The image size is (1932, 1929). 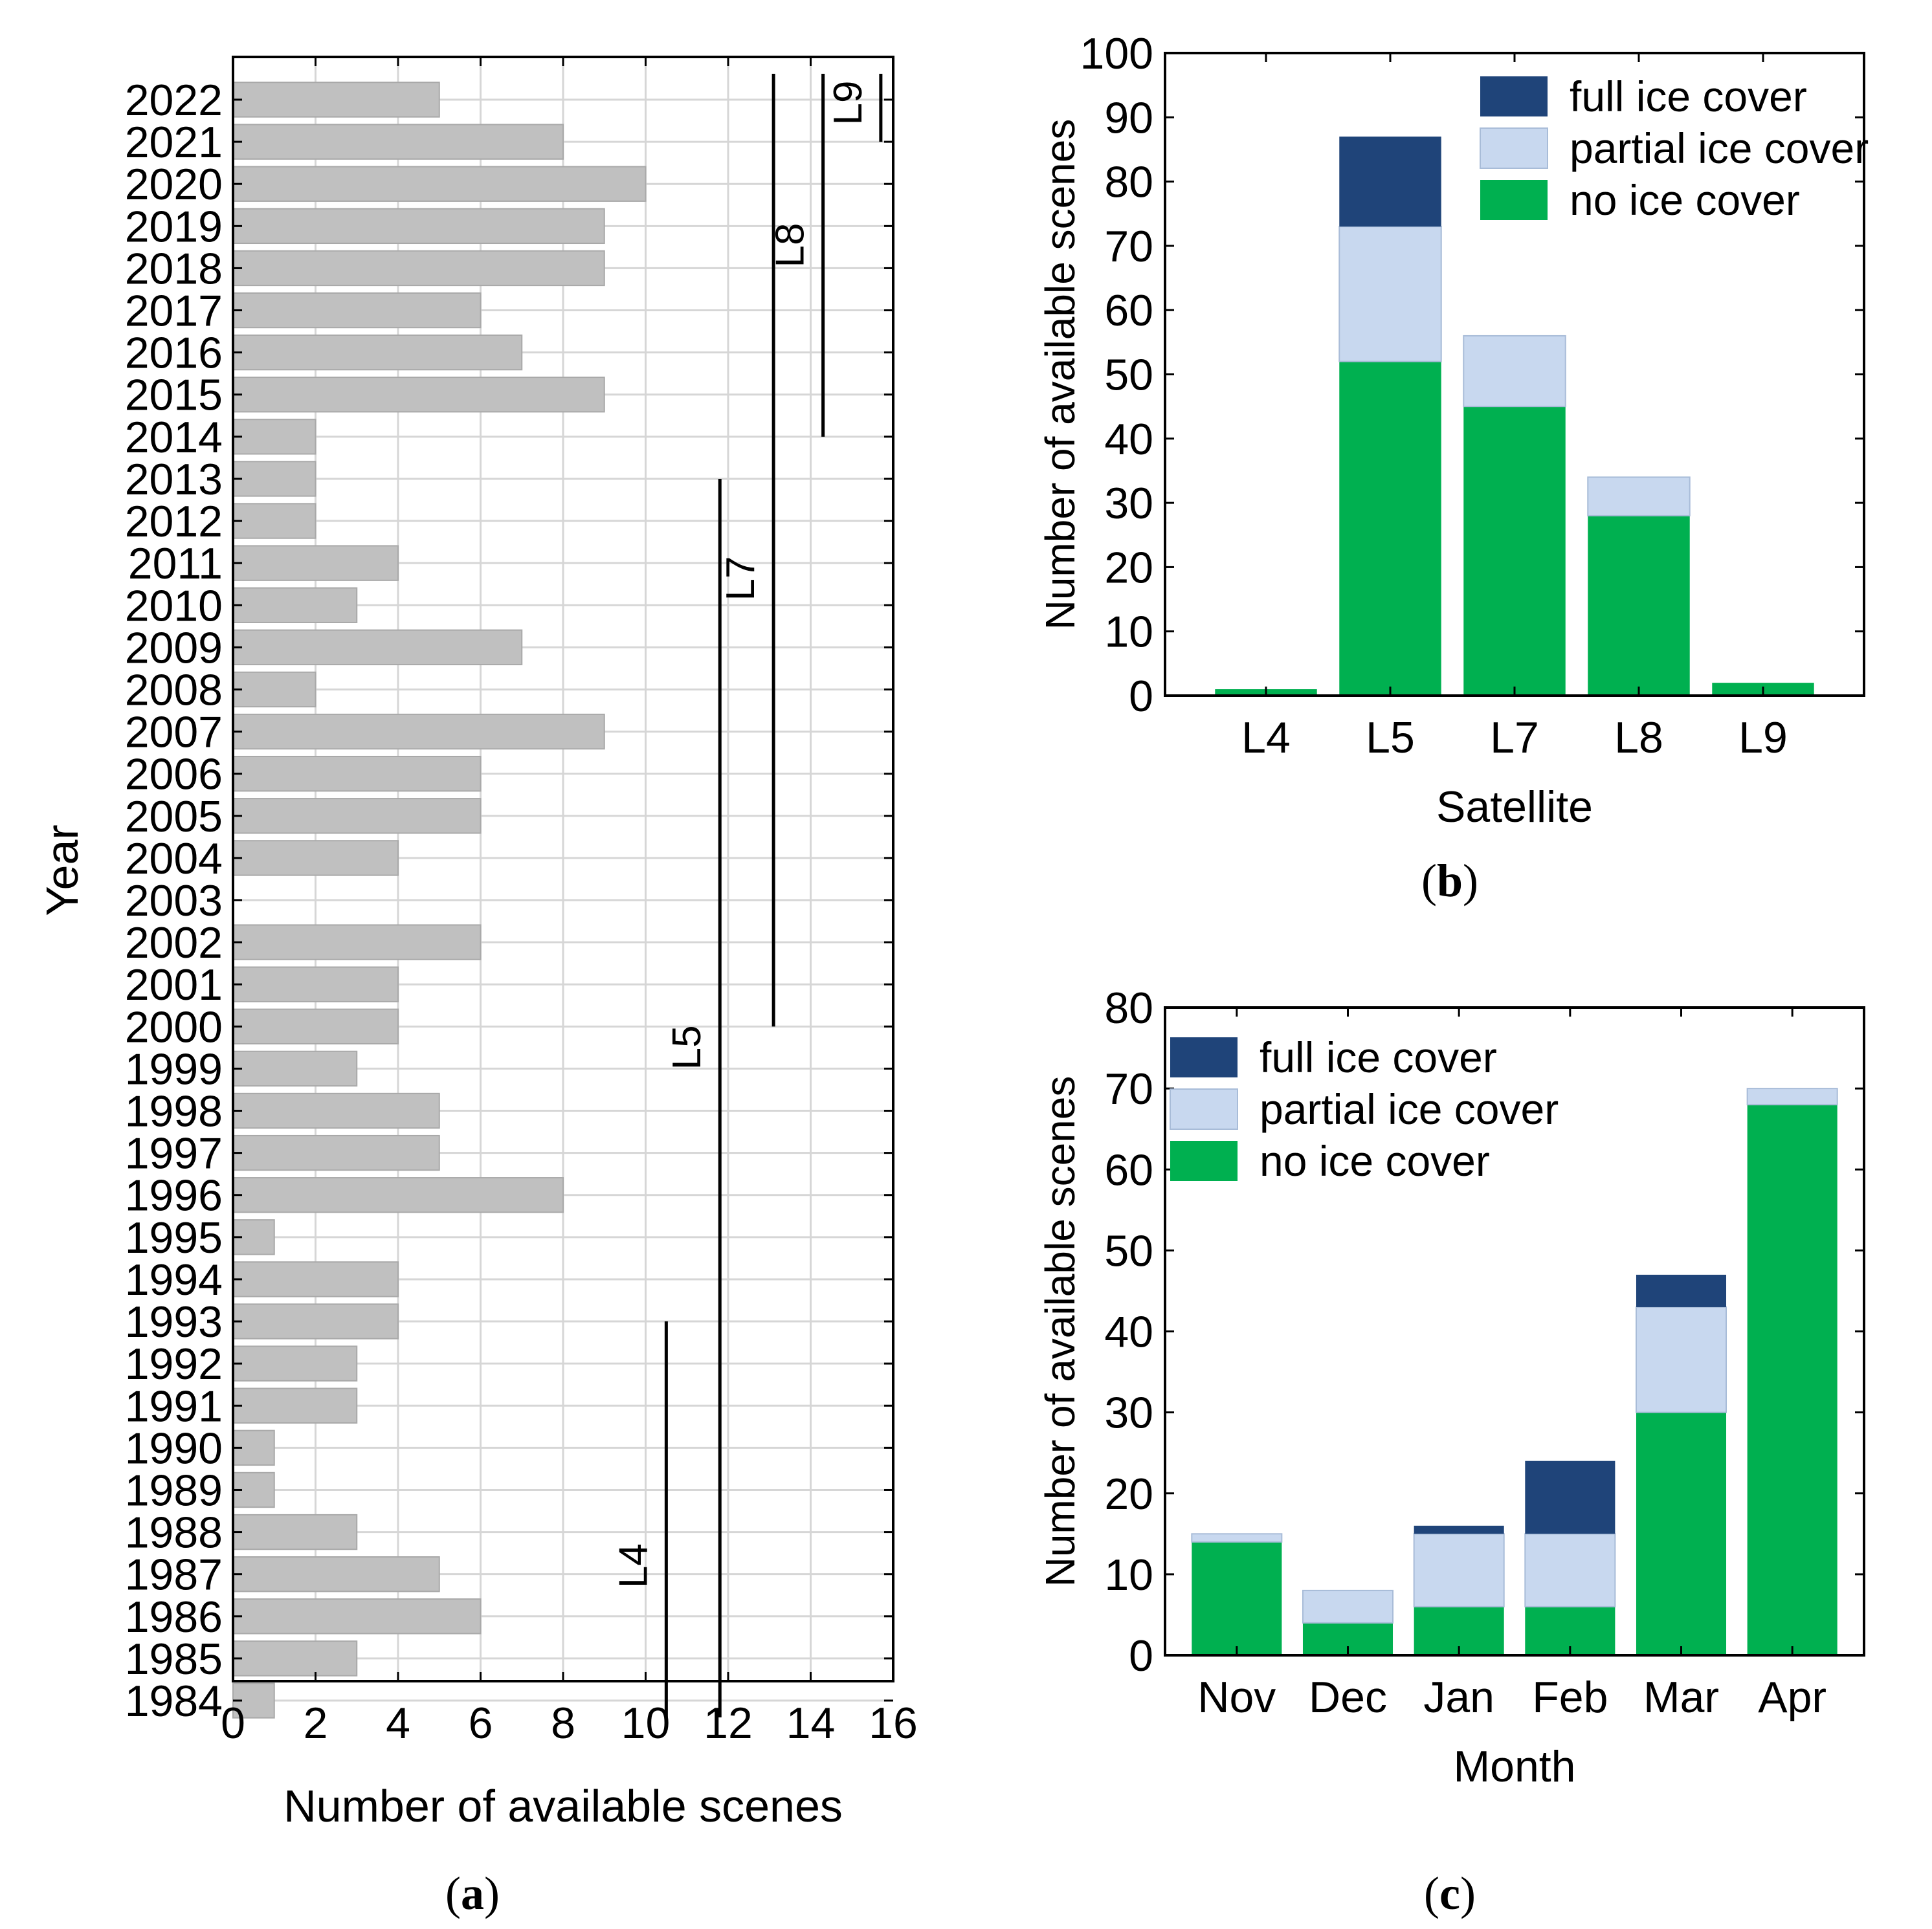 What do you see at coordinates (563, 1723) in the screenshot?
I see `x-tick-label: 8` at bounding box center [563, 1723].